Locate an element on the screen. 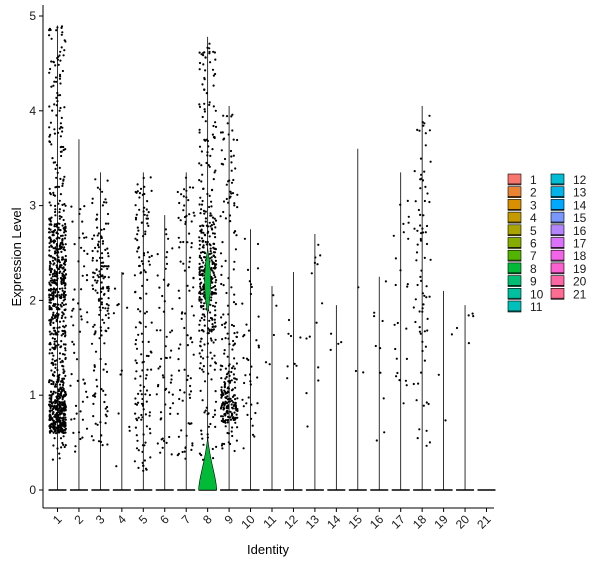 The height and width of the screenshot is (568, 600). y-tick-label: 5 is located at coordinates (32, 16).